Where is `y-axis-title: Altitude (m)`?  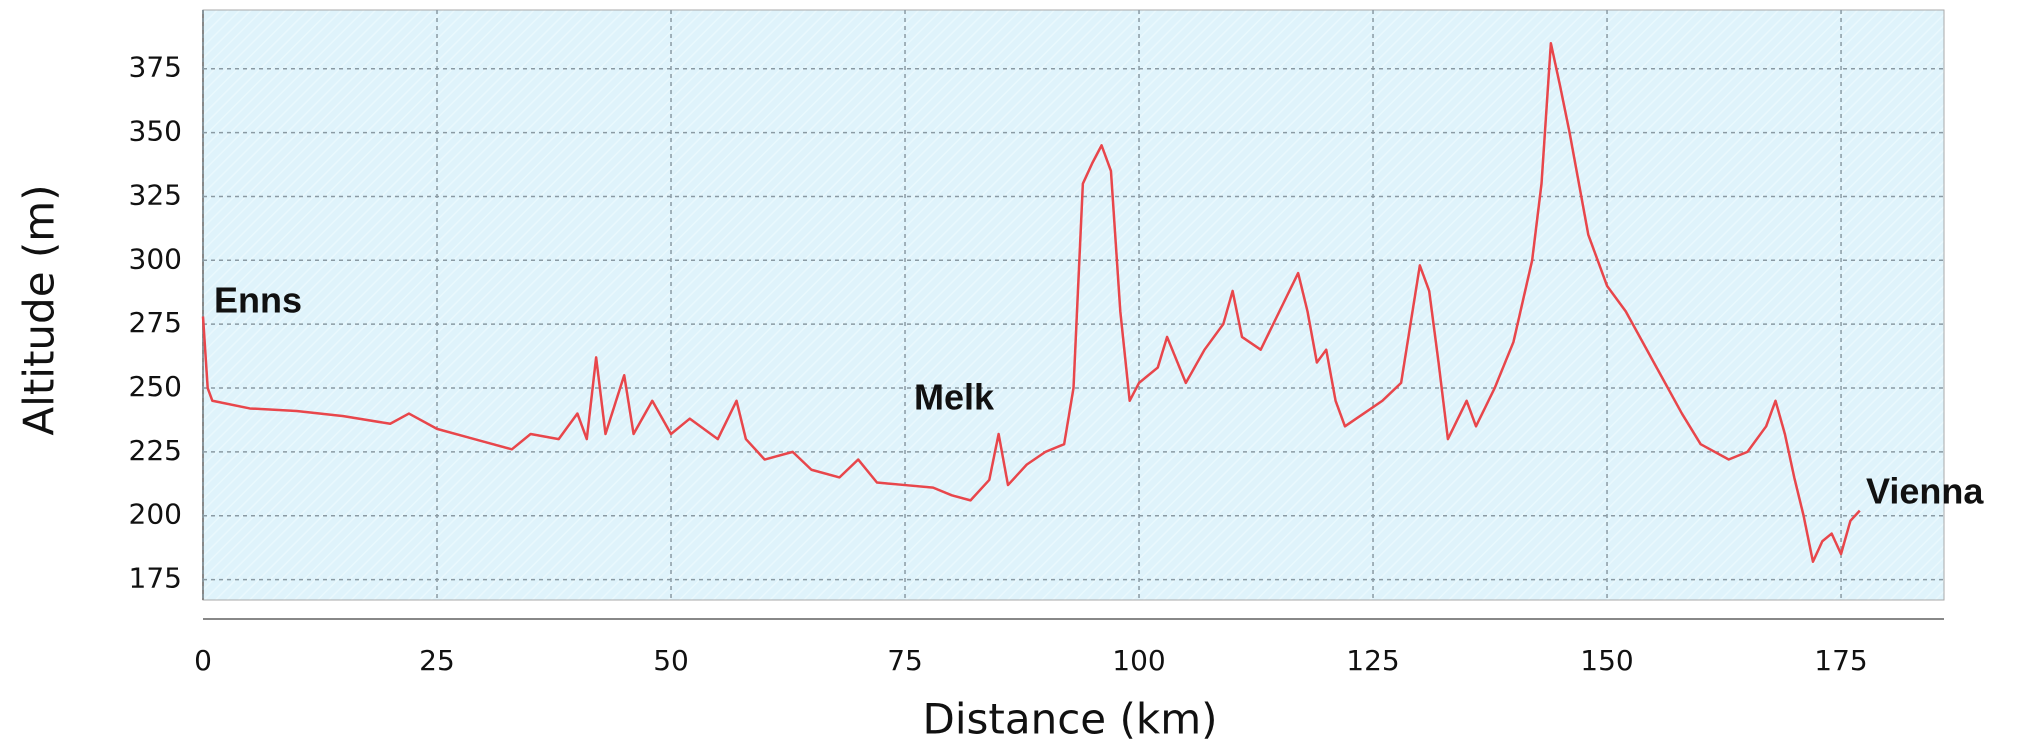 y-axis-title: Altitude (m) is located at coordinates (39, 309).